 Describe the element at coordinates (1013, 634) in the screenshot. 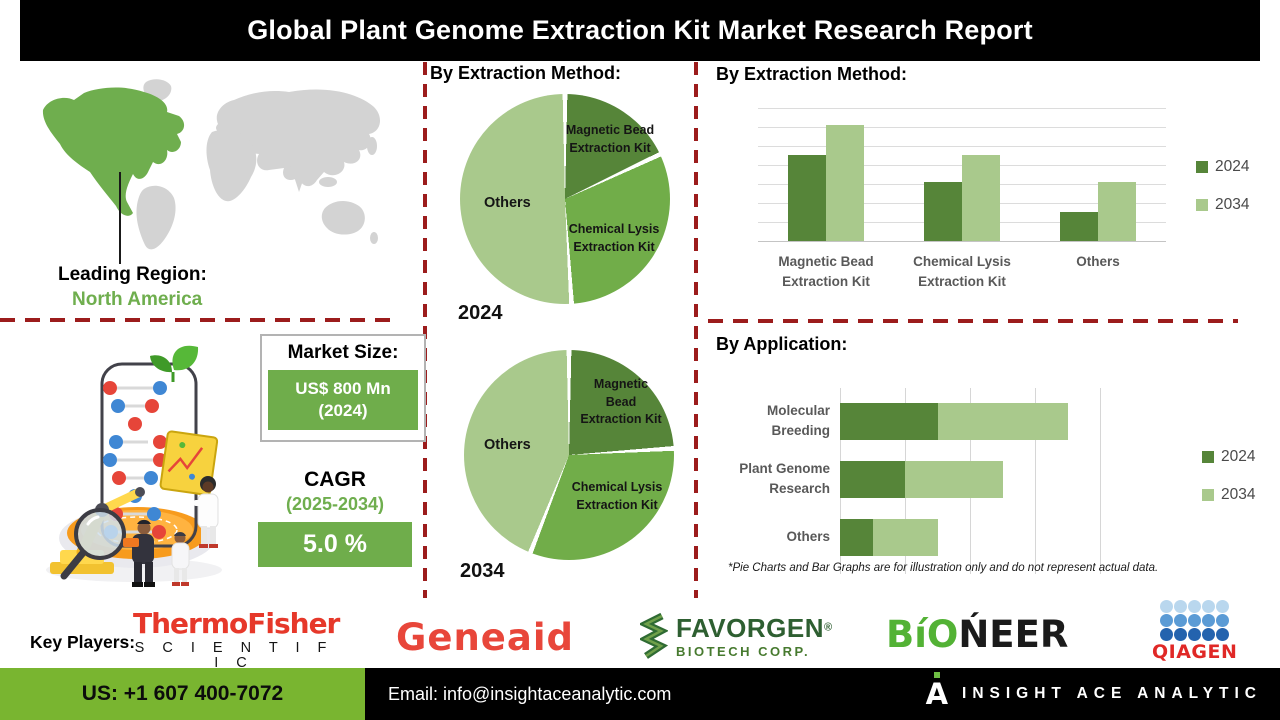

I see `bioneer-black-part: ŃEER` at that location.